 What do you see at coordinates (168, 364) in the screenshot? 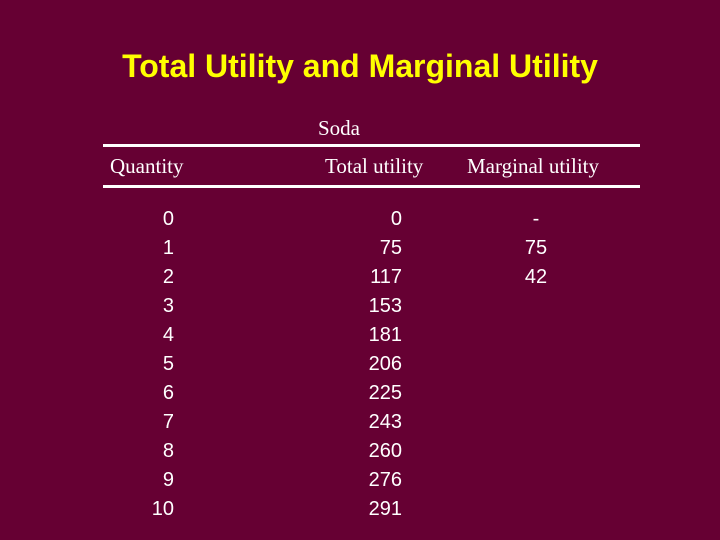
I see `quantity-cell: 5` at bounding box center [168, 364].